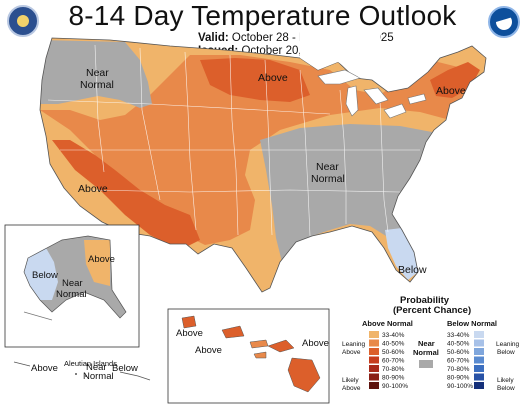 This screenshot has width=525, height=405. I want to click on legend-subtitle: (Percent Chance), so click(432, 310).